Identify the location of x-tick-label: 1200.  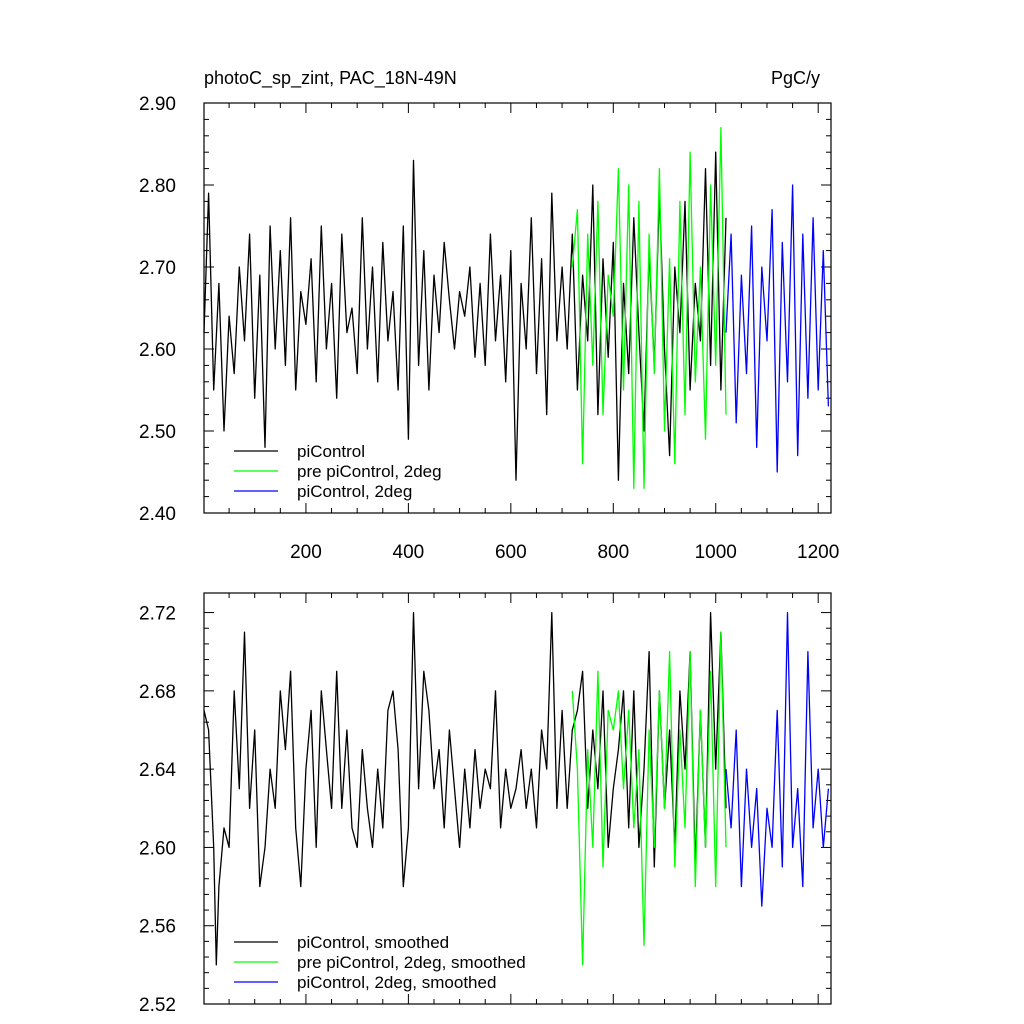
(818, 552).